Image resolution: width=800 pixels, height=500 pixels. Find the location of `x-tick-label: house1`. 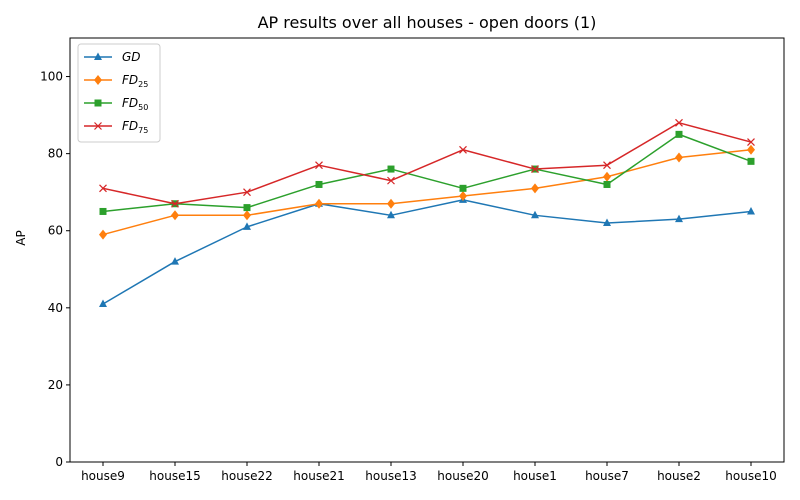

x-tick-label: house1 is located at coordinates (535, 476).